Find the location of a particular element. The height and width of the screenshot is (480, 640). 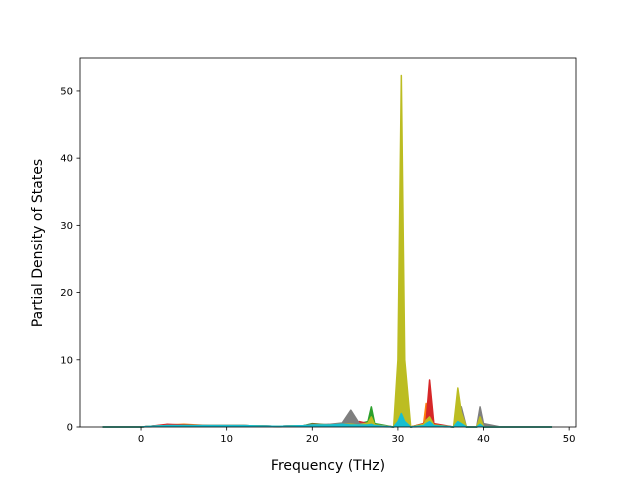

y-tick-label: 0 is located at coordinates (70, 428).